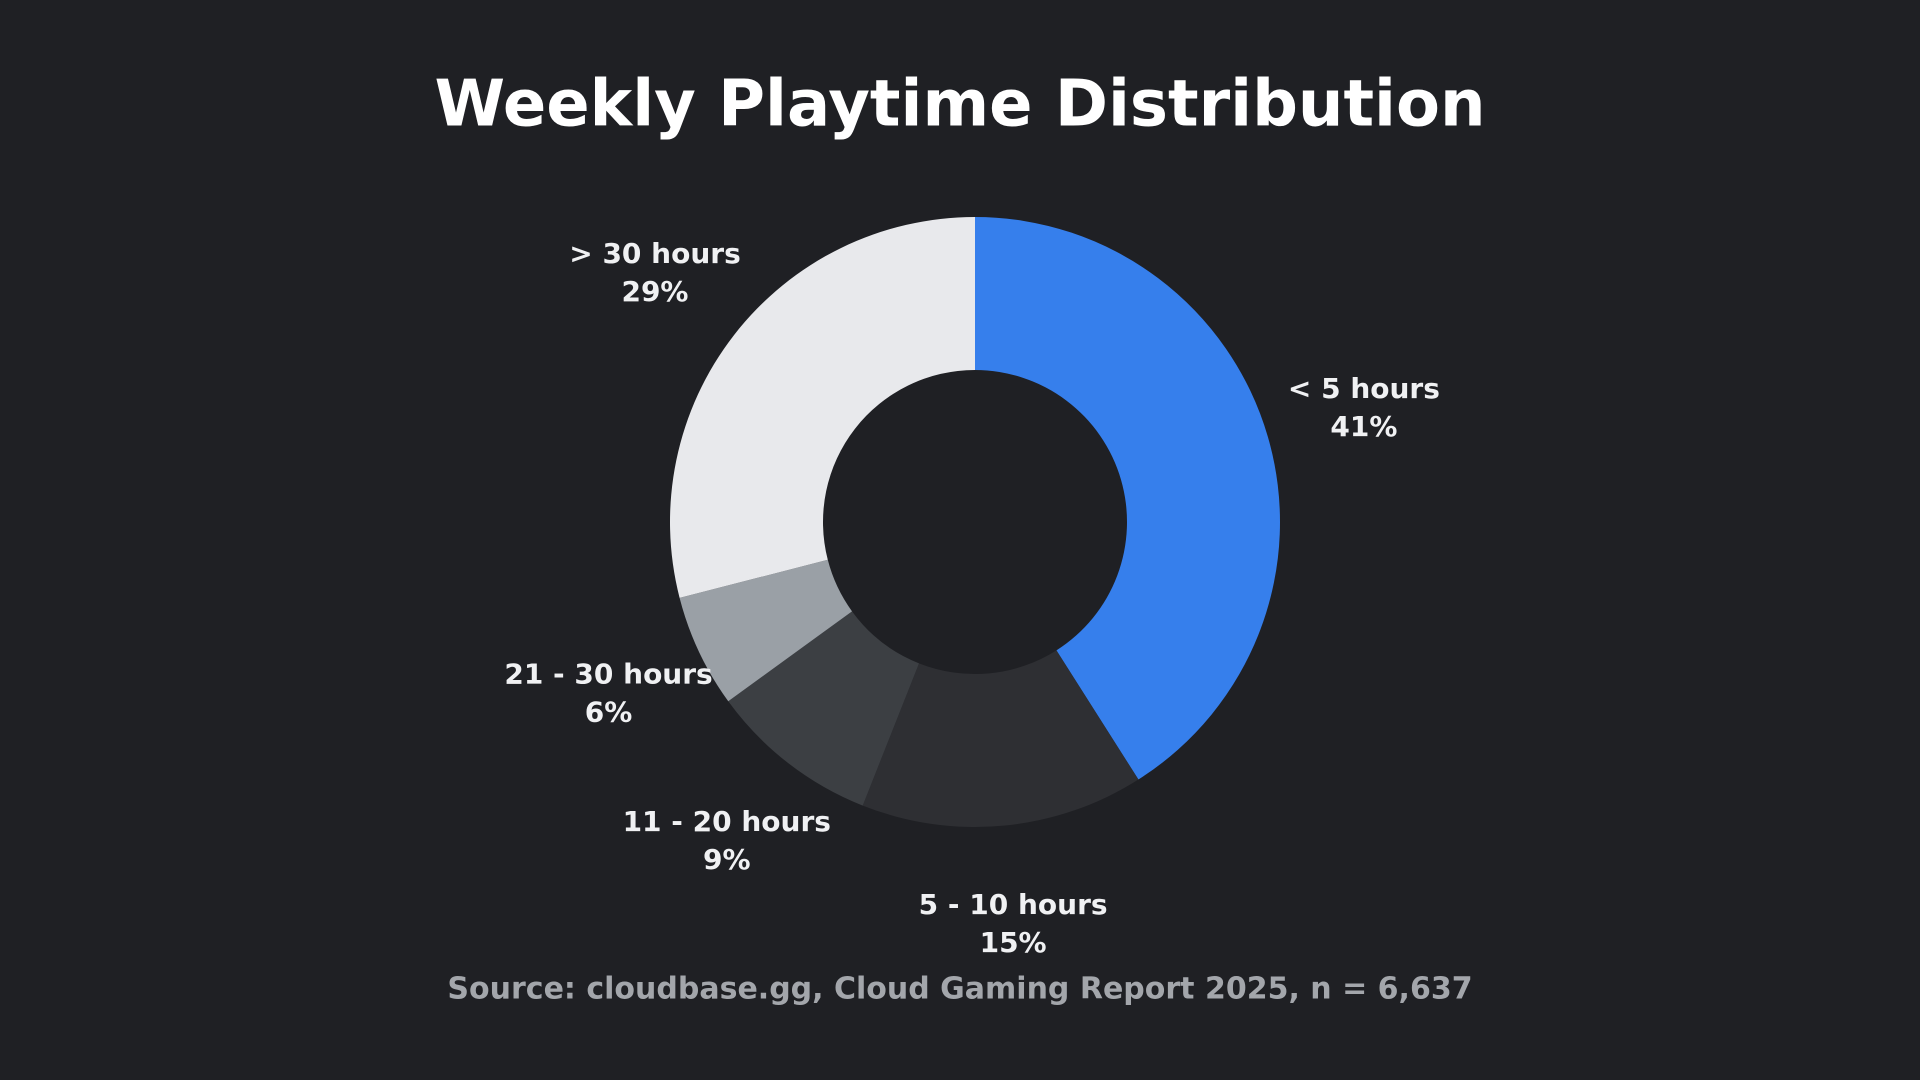  Describe the element at coordinates (655, 253) in the screenshot. I see `slice-label: > 30 hours` at that location.